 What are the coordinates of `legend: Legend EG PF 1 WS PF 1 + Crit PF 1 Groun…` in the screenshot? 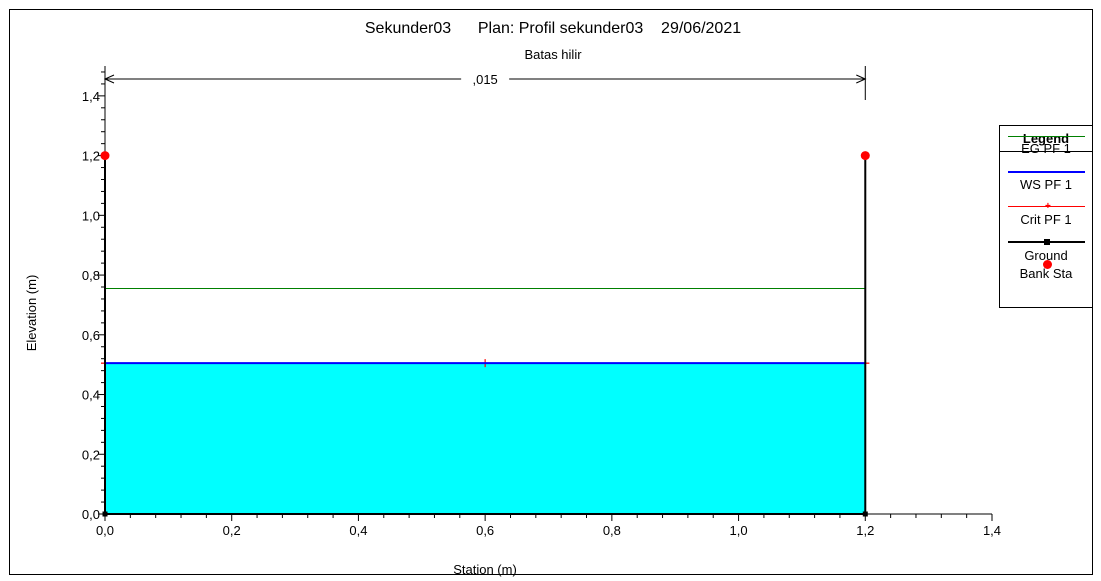 It's located at (1046, 216).